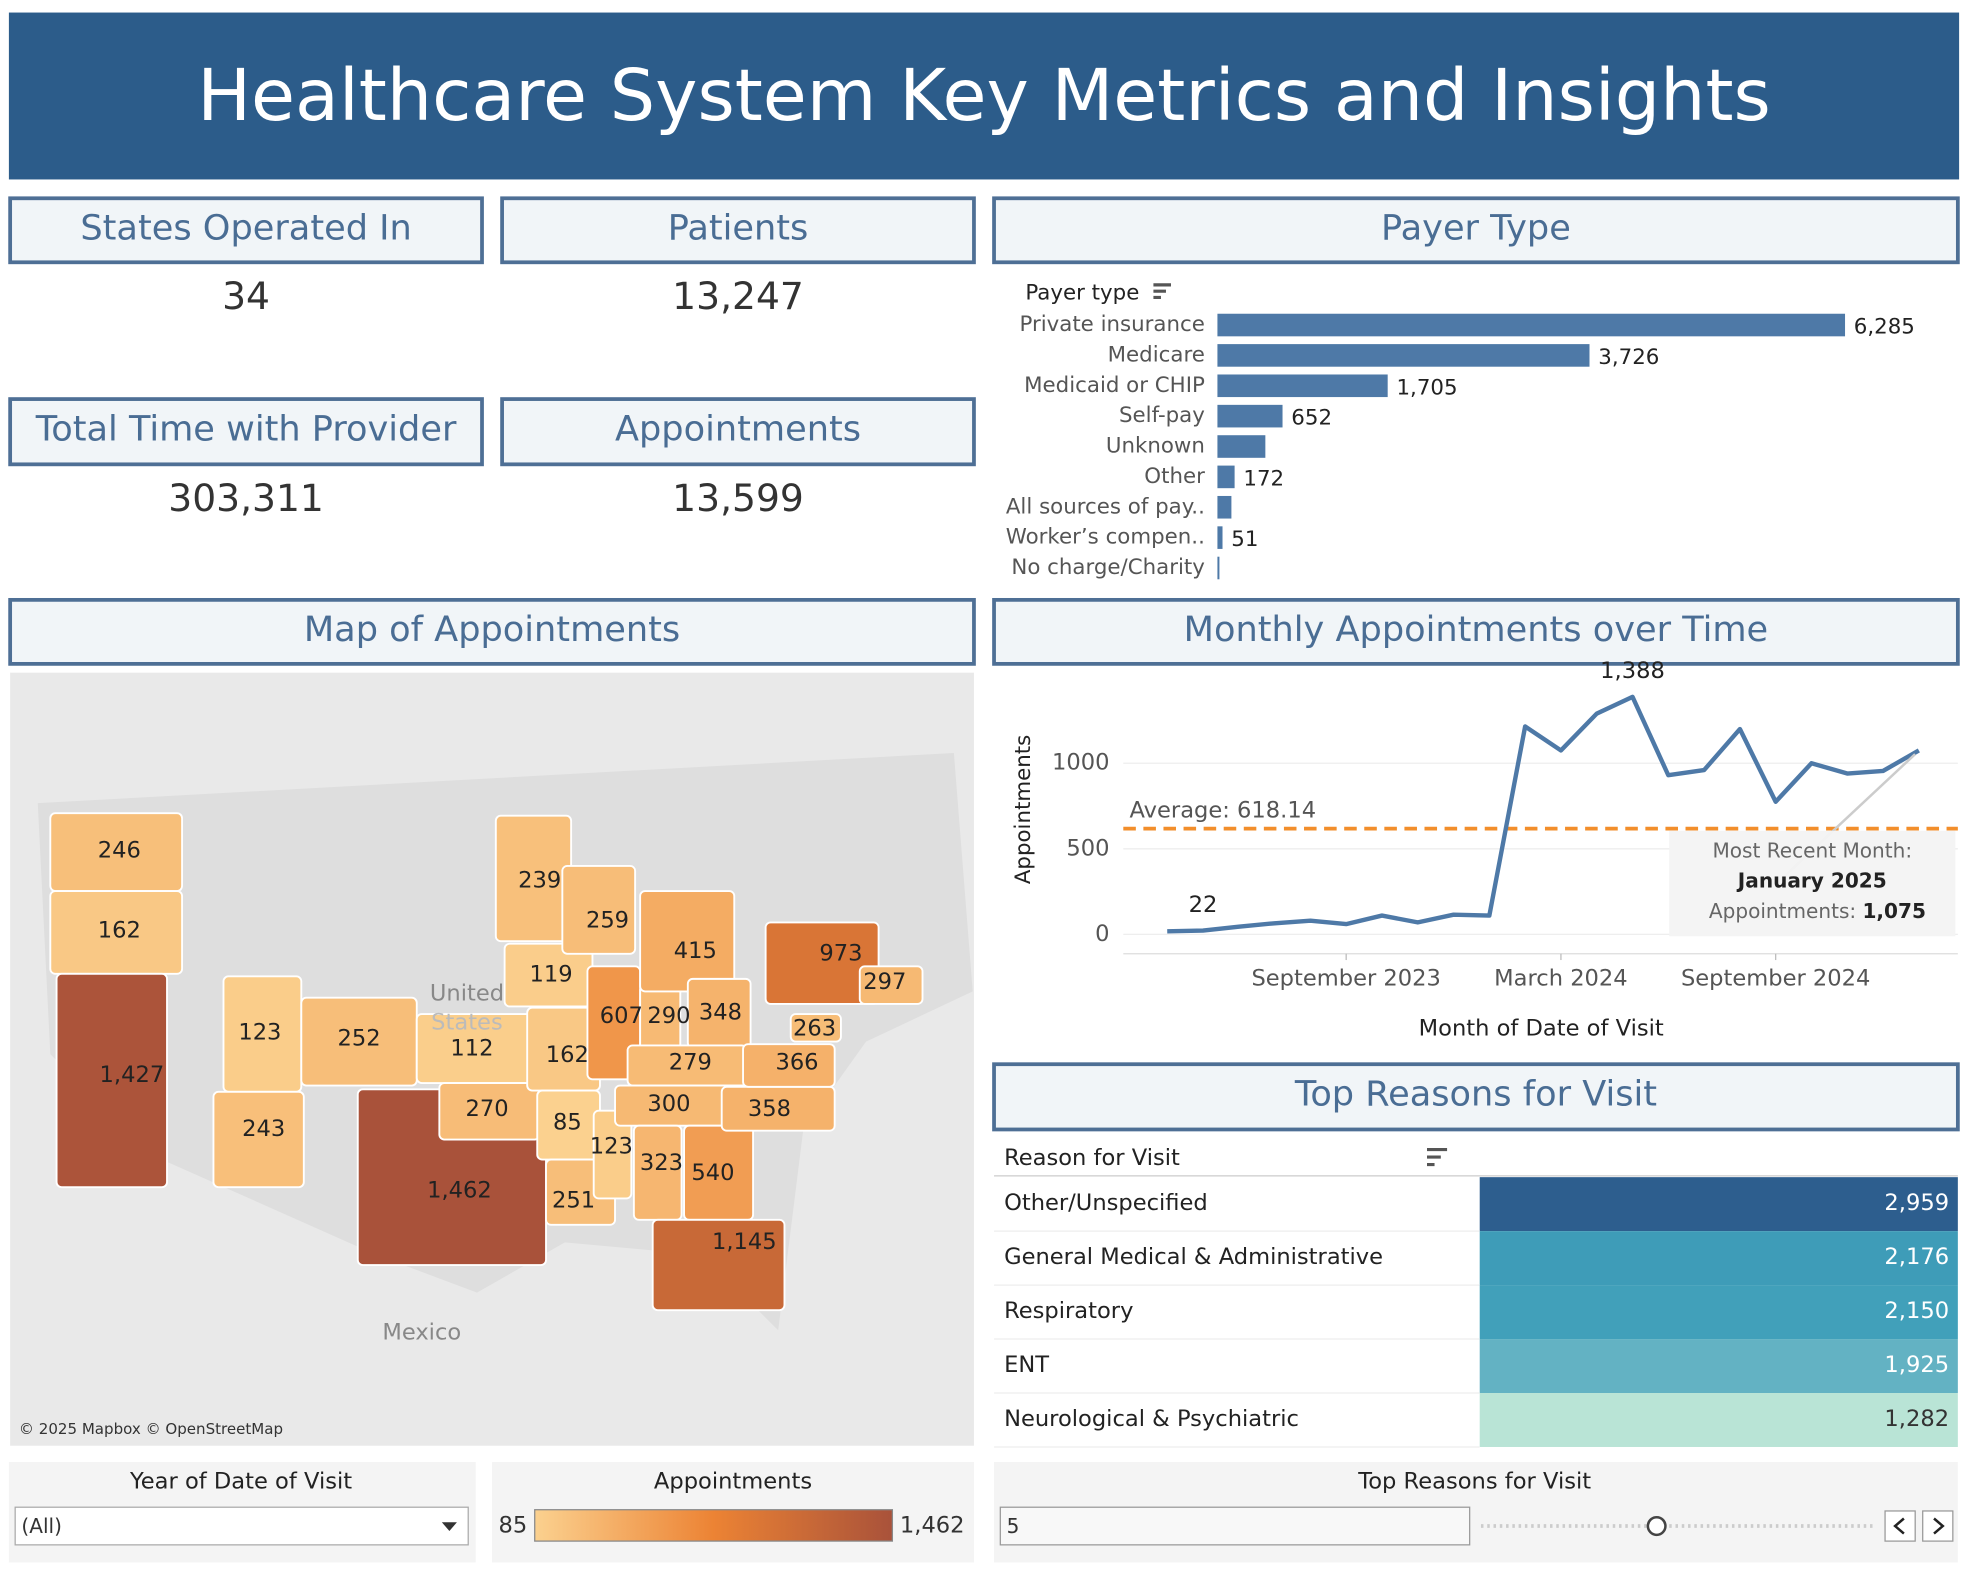 This screenshot has height=1580, width=1968. Describe the element at coordinates (1812, 851) in the screenshot. I see `tooltip-heading: Most Recent Month:` at that location.